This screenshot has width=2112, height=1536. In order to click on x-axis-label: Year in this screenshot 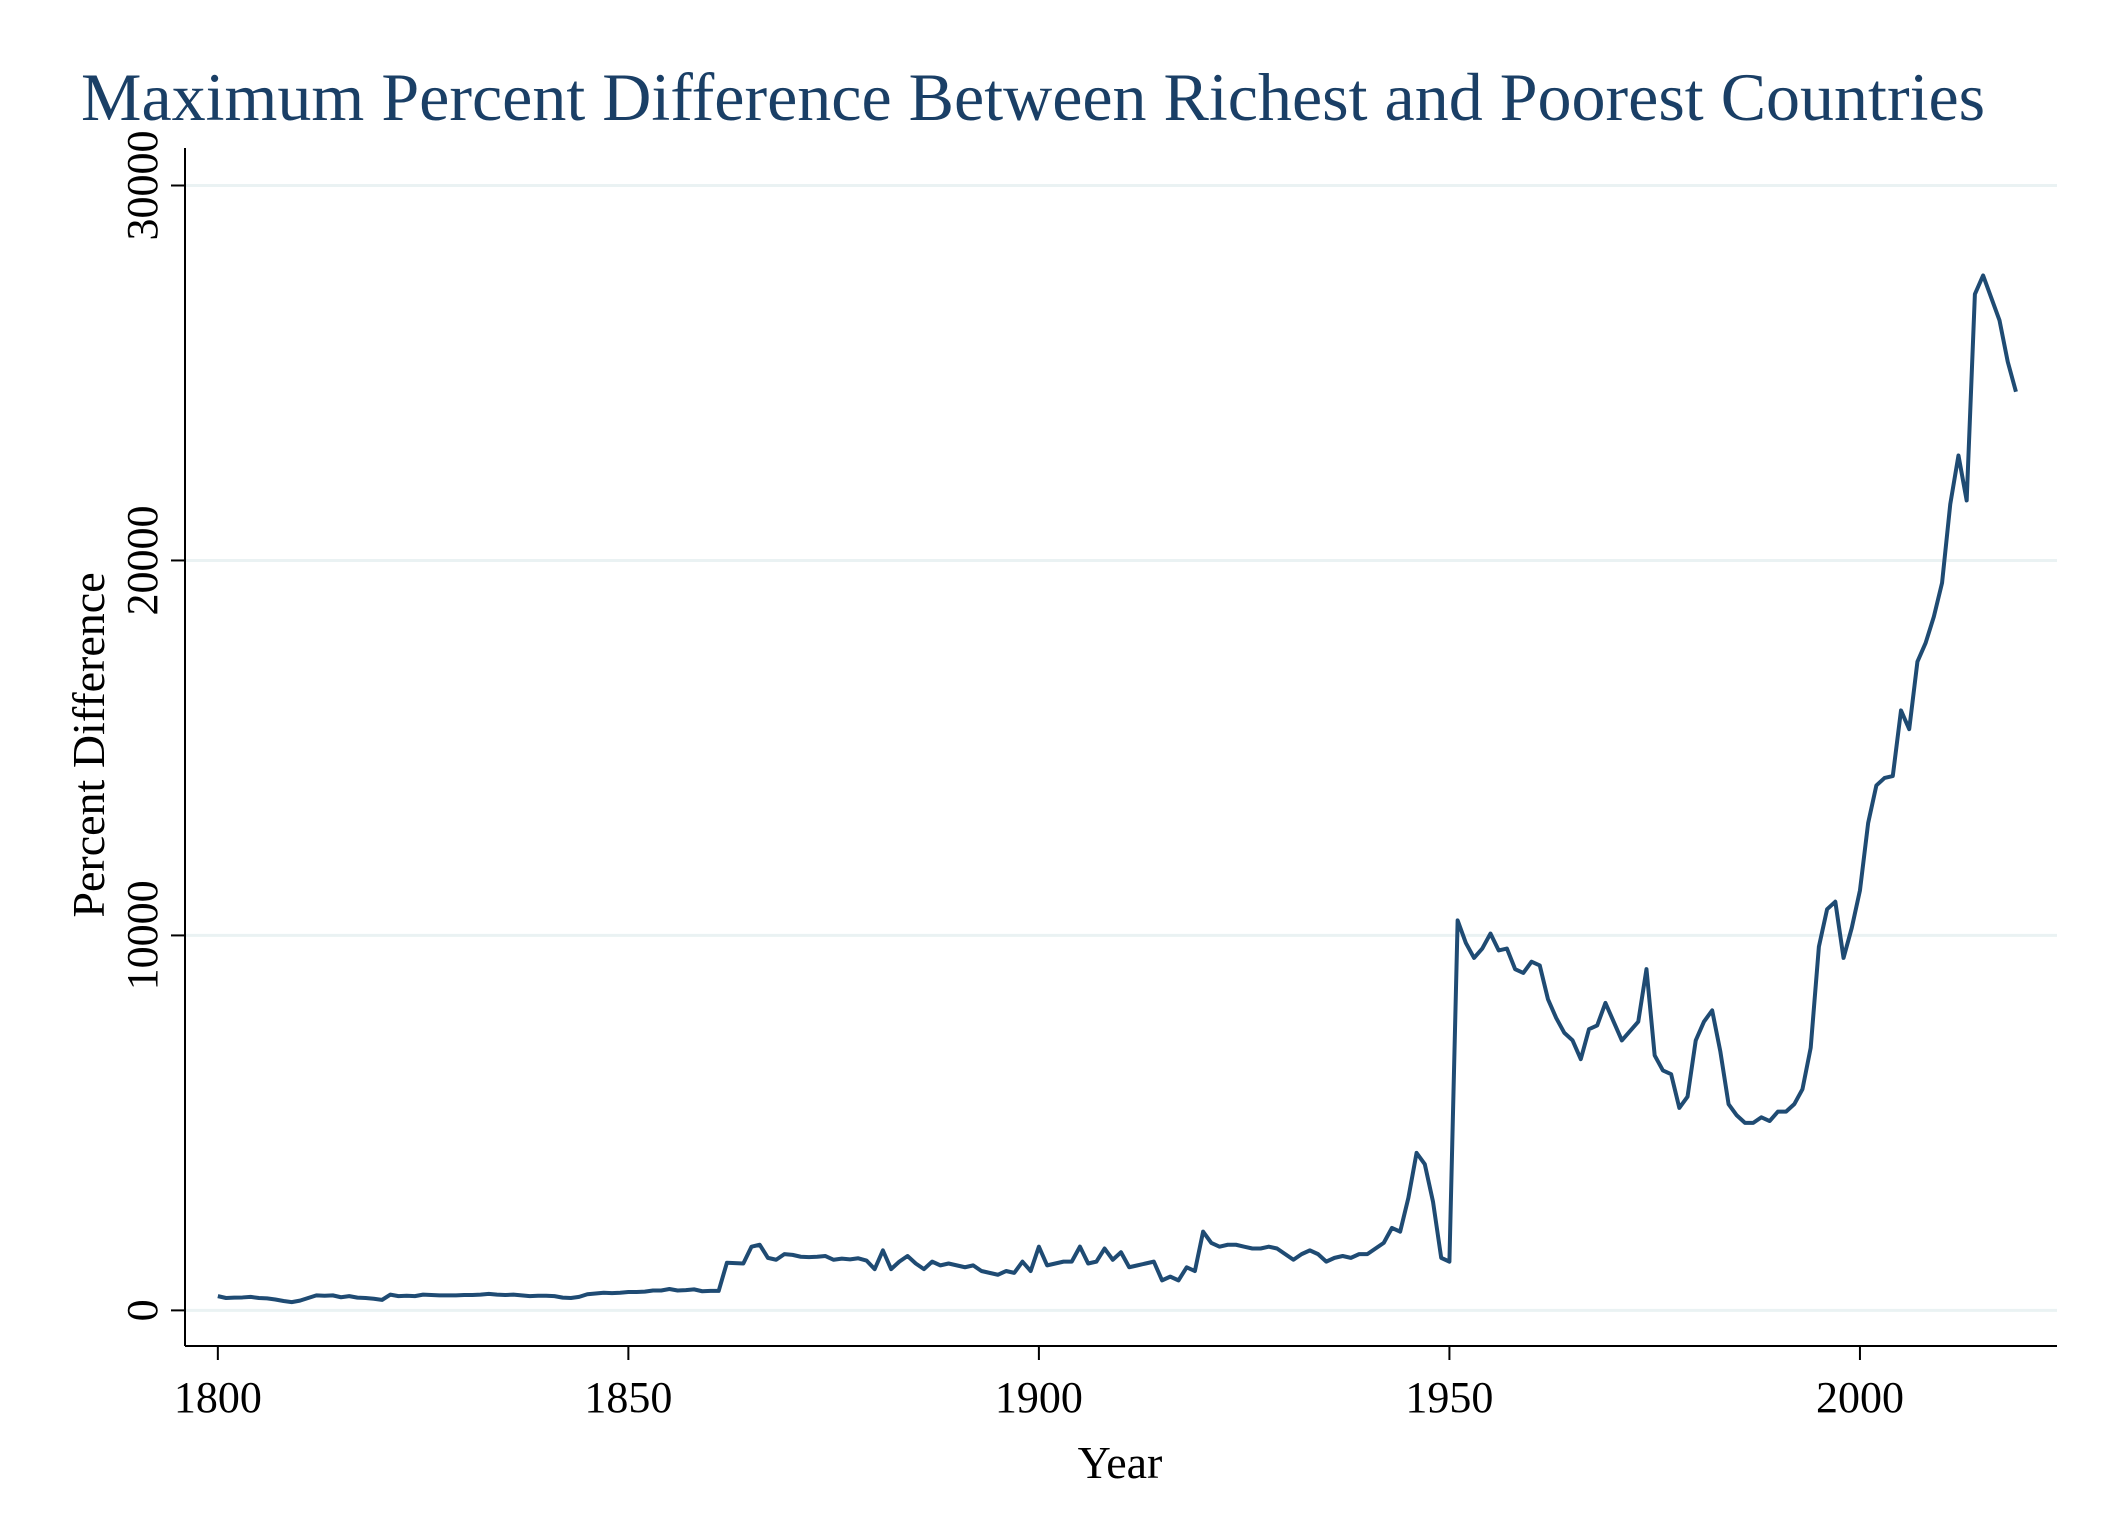, I will do `click(1120, 1462)`.